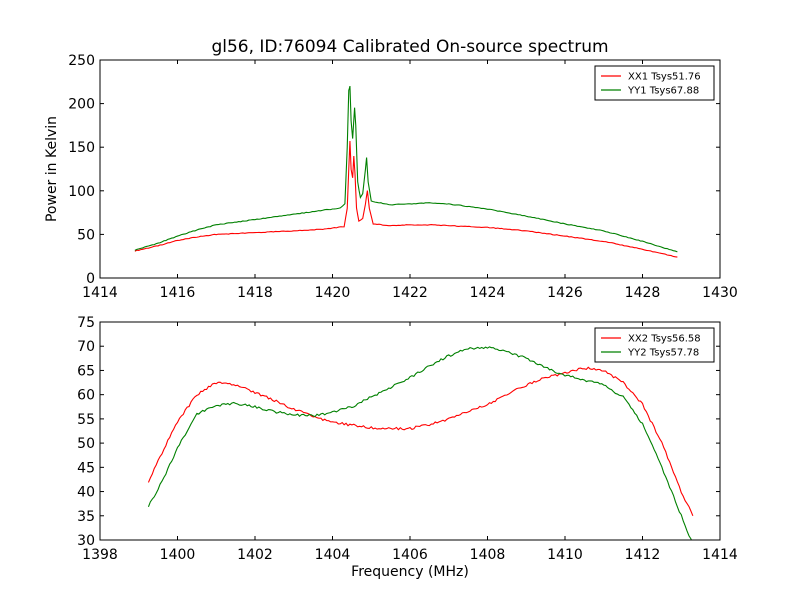 This screenshot has width=800, height=600. I want to click on y-axis-label: Power in Kelvin, so click(52, 169).